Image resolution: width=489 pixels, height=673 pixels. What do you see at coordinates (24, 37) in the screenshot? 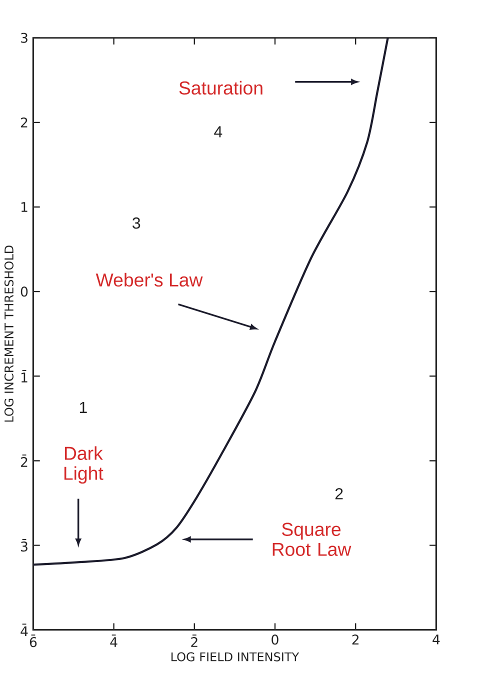
I see `y-tick-label: 3` at bounding box center [24, 37].